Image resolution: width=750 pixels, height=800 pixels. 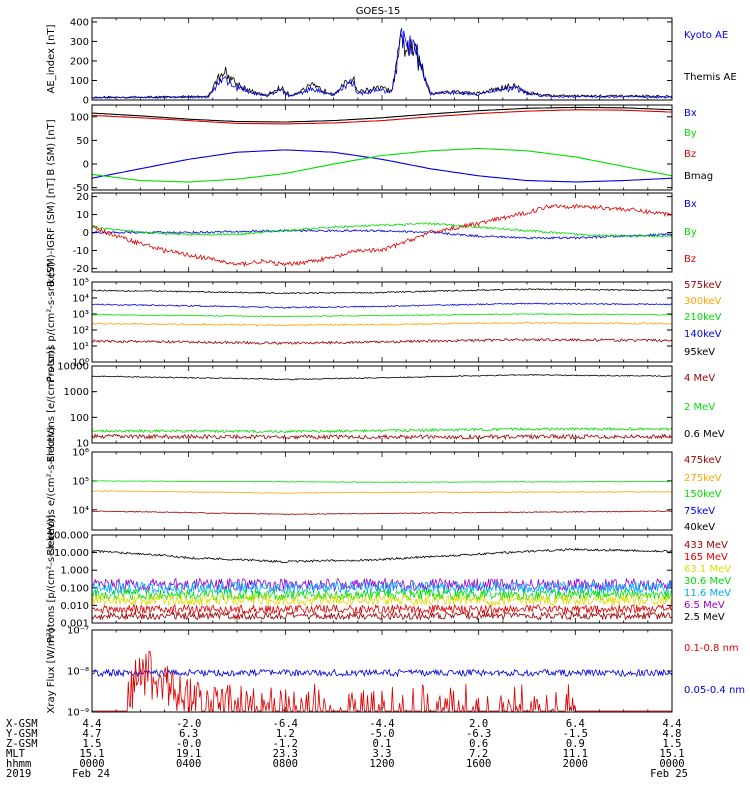 What do you see at coordinates (382, 744) in the screenshot?
I see `ephemeris-value: 0.1` at bounding box center [382, 744].